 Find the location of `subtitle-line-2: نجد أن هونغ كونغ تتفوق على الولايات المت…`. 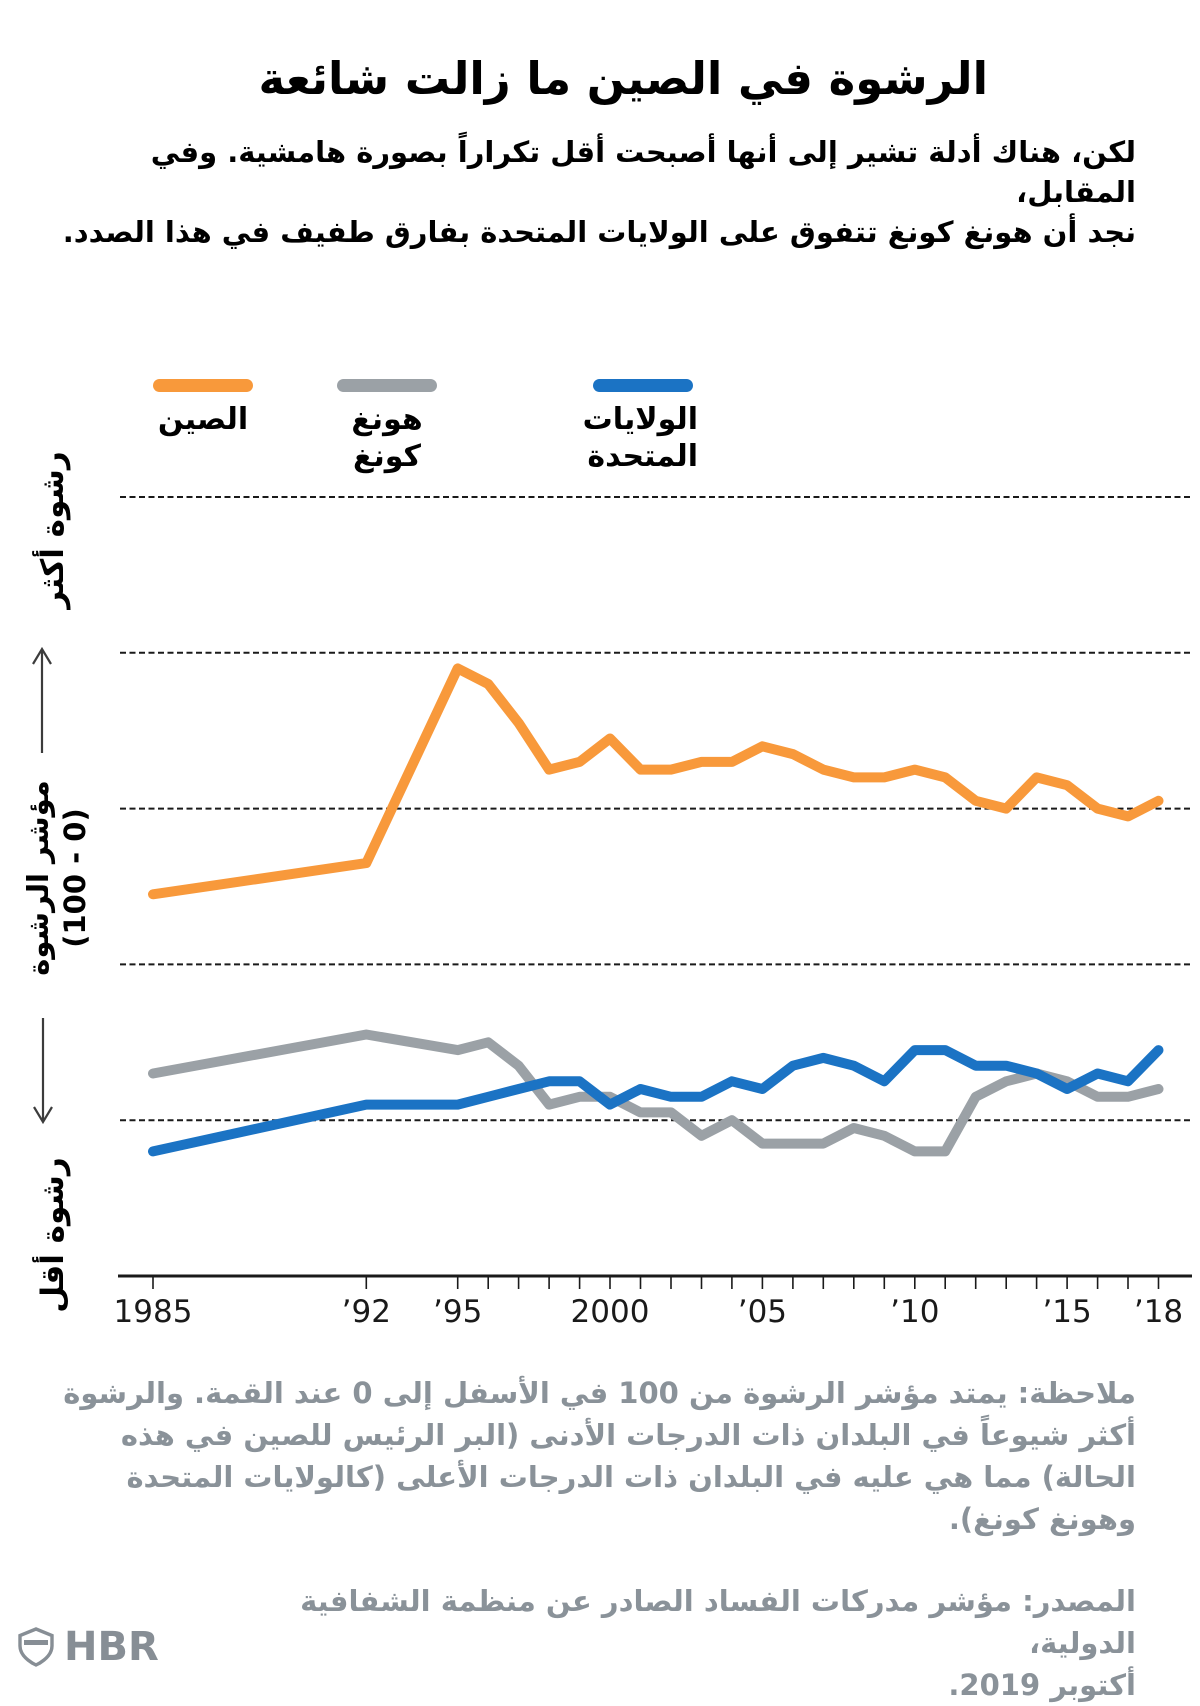

subtitle-line-2: نجد أن هونغ كونغ تتفوق على الولايات المت… is located at coordinates (599, 232).